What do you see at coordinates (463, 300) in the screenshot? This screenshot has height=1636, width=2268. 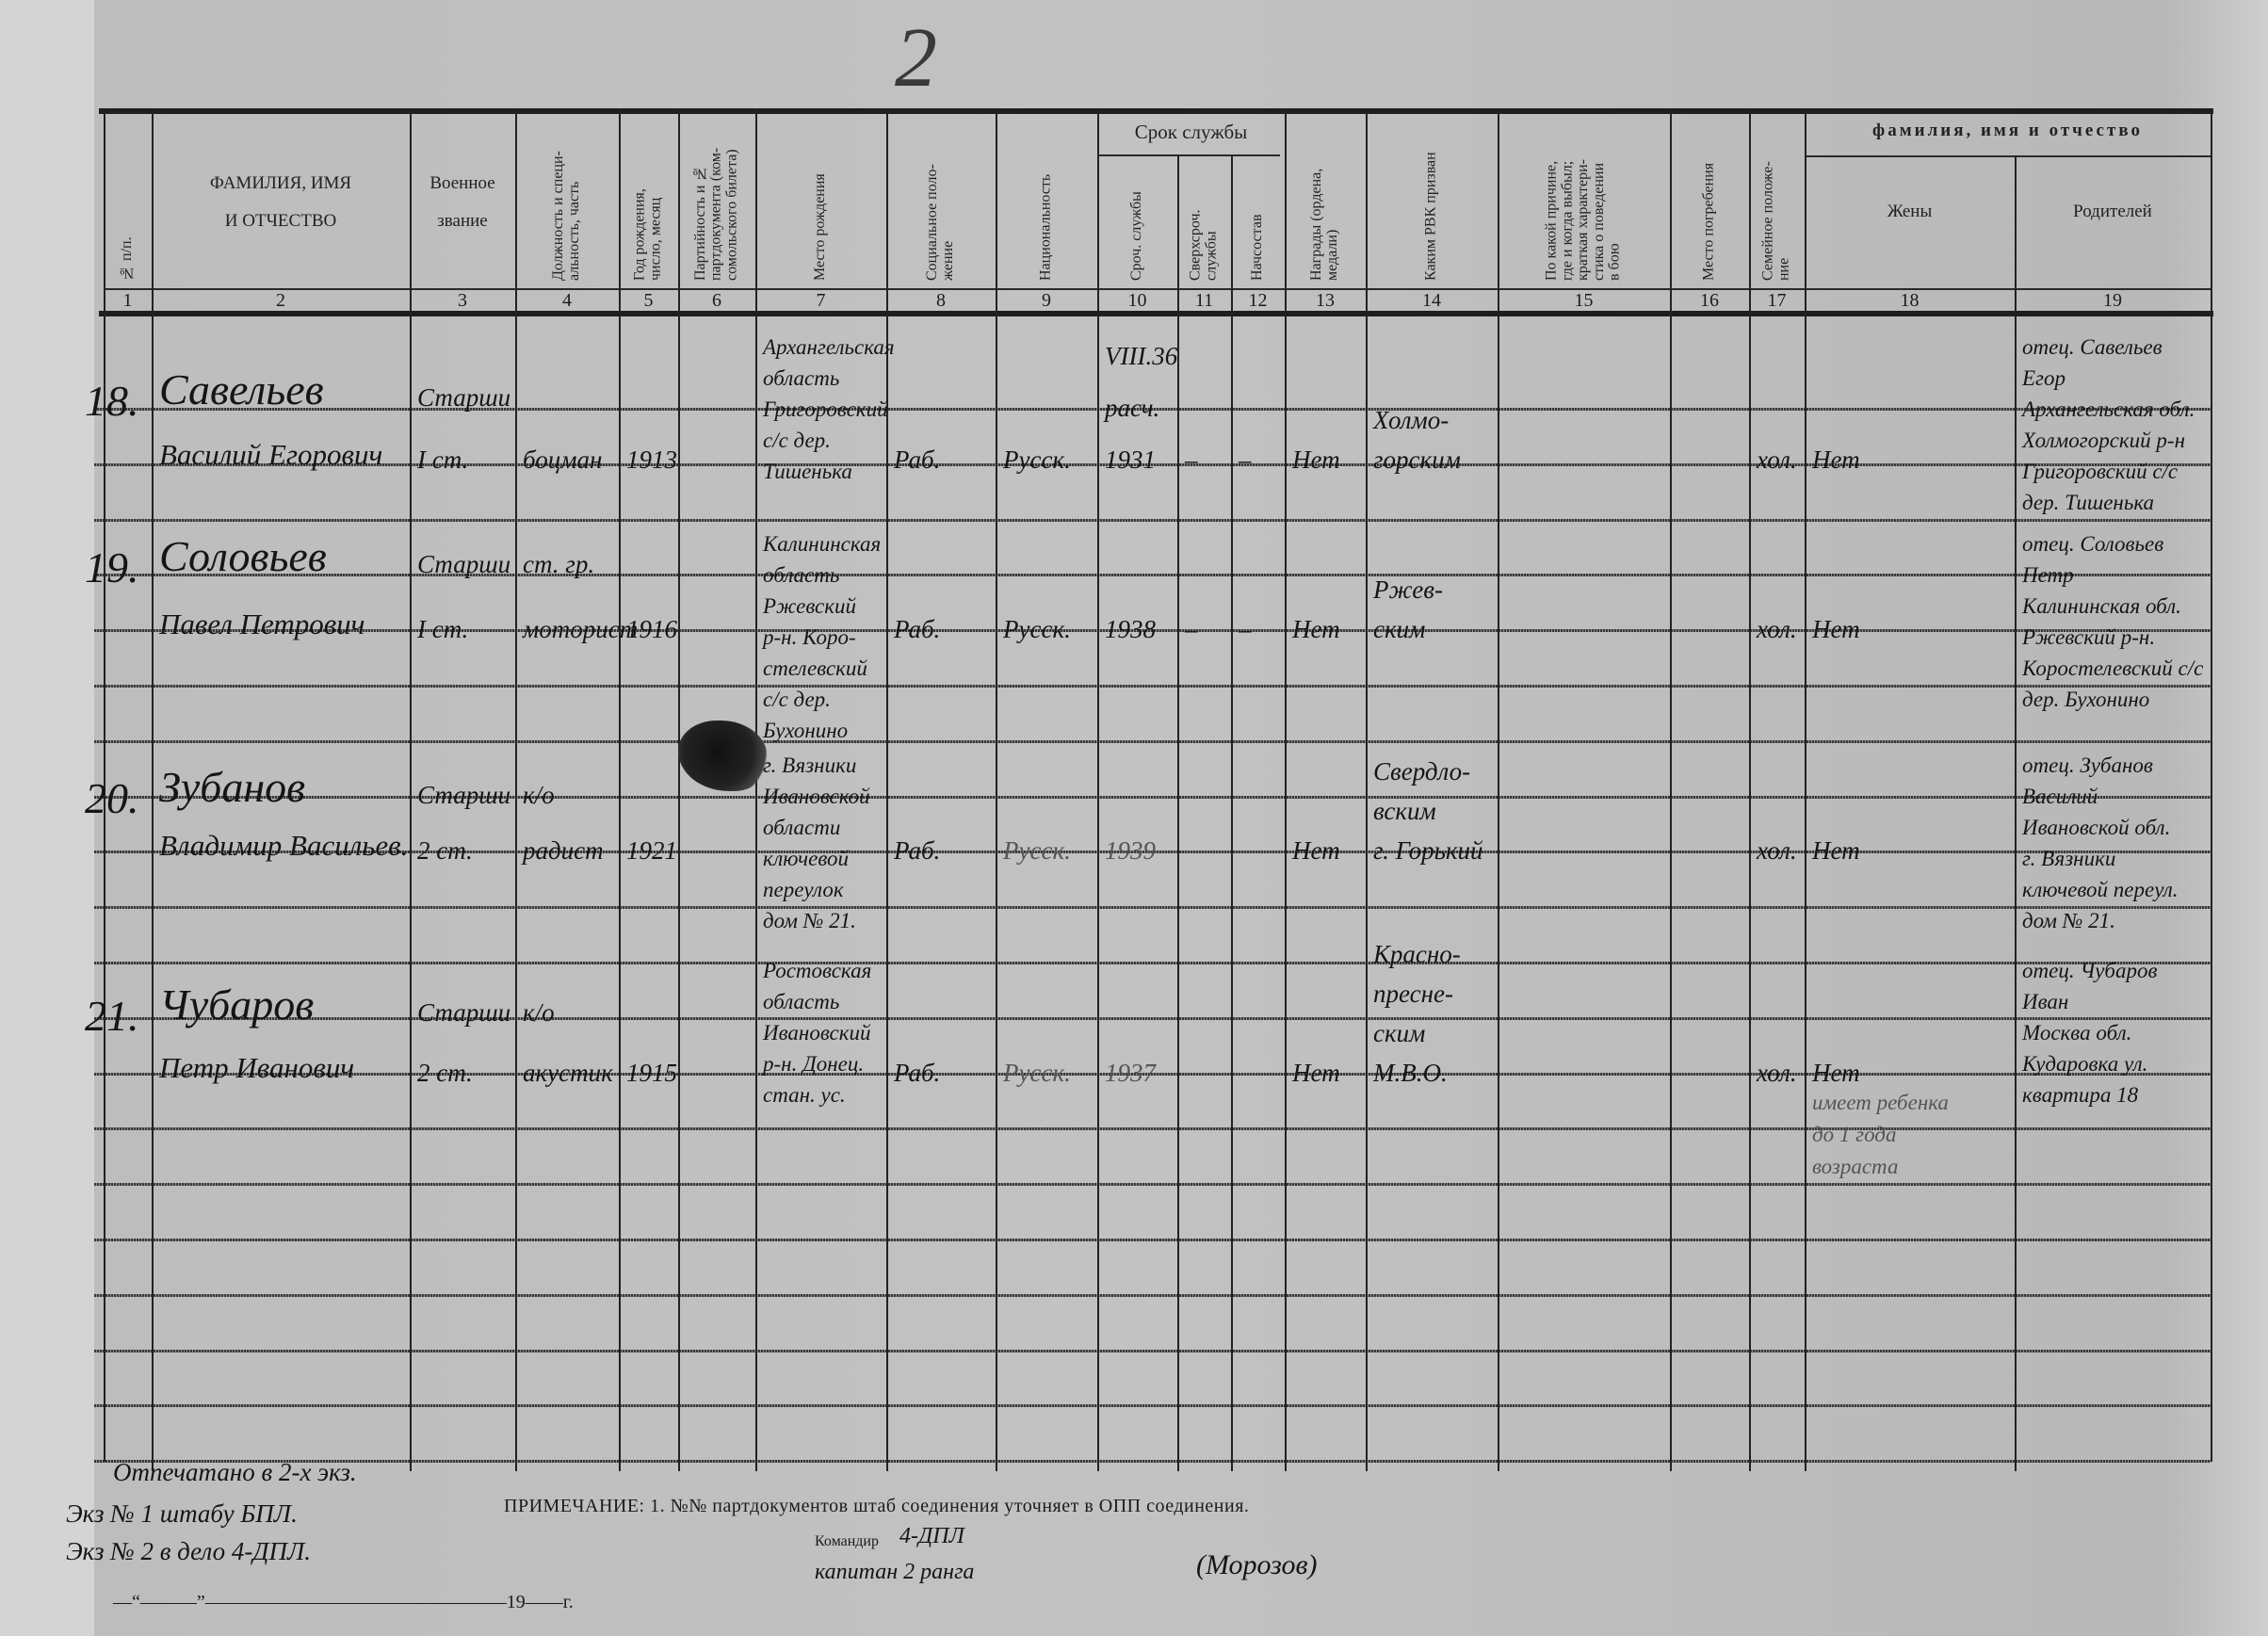 I see `column-number: 3` at bounding box center [463, 300].